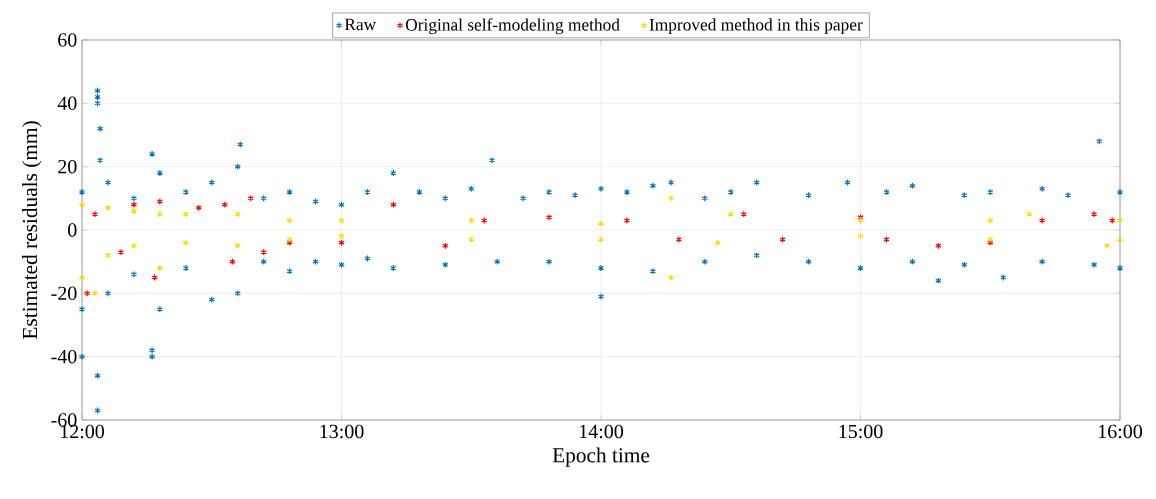 This screenshot has width=1156, height=499. What do you see at coordinates (360, 24) in the screenshot?
I see `legend-label: Raw` at bounding box center [360, 24].